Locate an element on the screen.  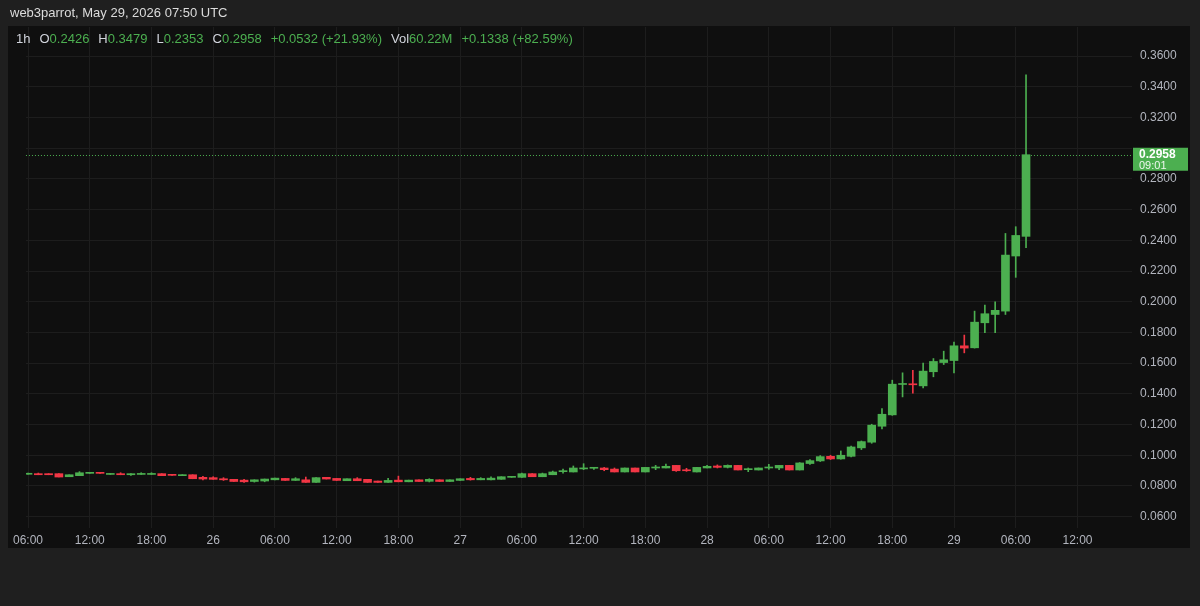
chart-title: web3parrot, May 29, 2026 07:50 UTC is located at coordinates (119, 12).